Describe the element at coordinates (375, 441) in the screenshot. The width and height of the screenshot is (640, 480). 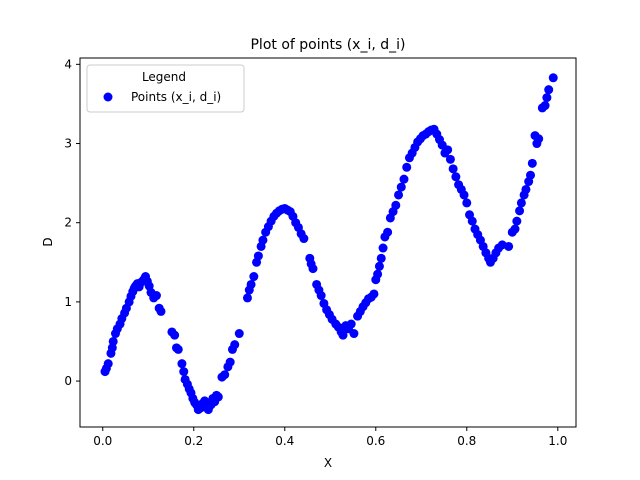
I see `x-tick-label: 0.6` at that location.